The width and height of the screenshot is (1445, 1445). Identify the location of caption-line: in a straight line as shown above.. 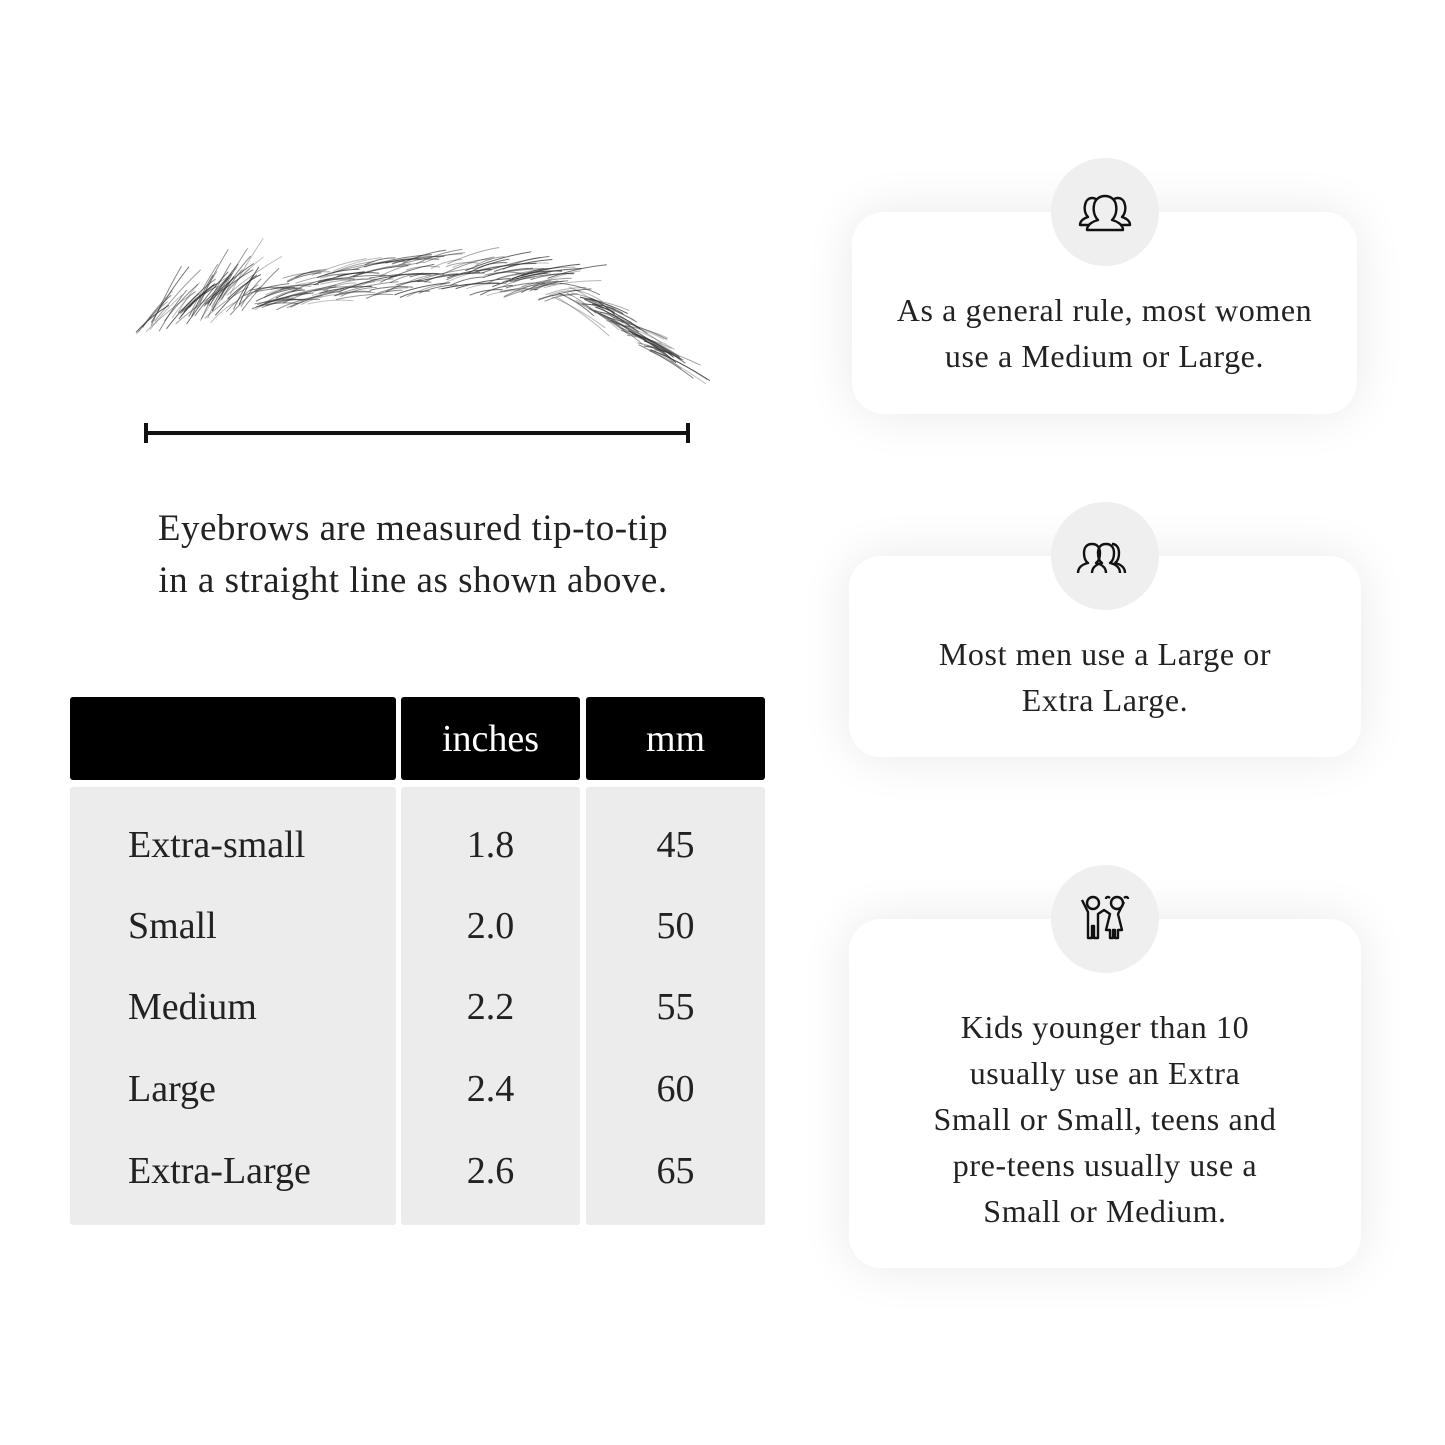
(413, 580).